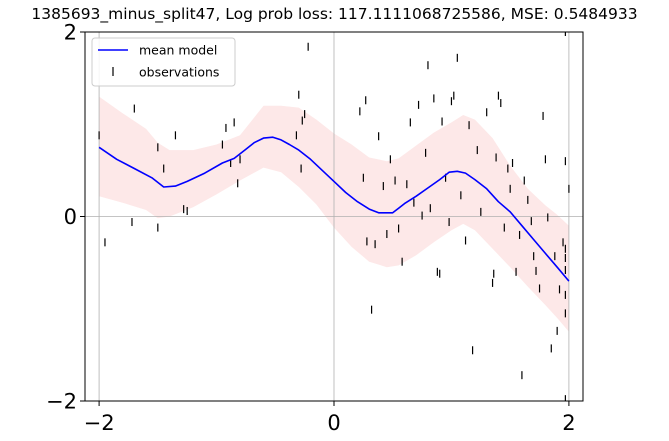 The height and width of the screenshot is (441, 669). I want to click on x-axis: −2 0 2, so click(330, 418).